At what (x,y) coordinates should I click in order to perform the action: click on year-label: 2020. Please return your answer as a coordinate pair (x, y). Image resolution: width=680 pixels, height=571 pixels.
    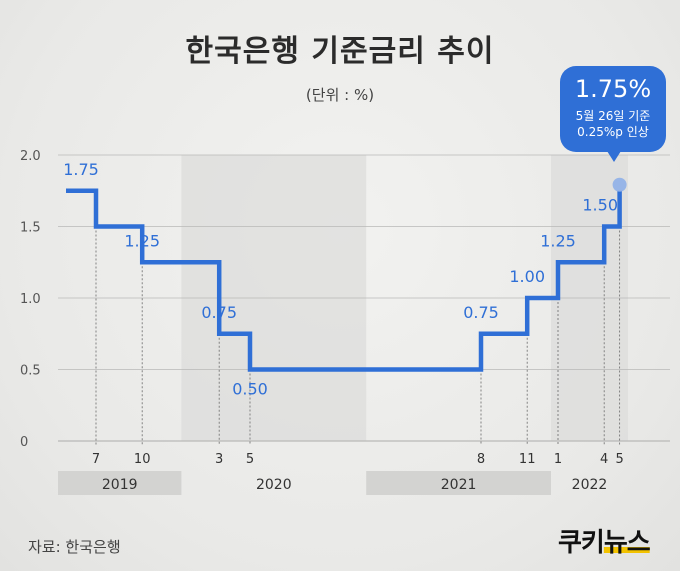
    Looking at the image, I should click on (274, 485).